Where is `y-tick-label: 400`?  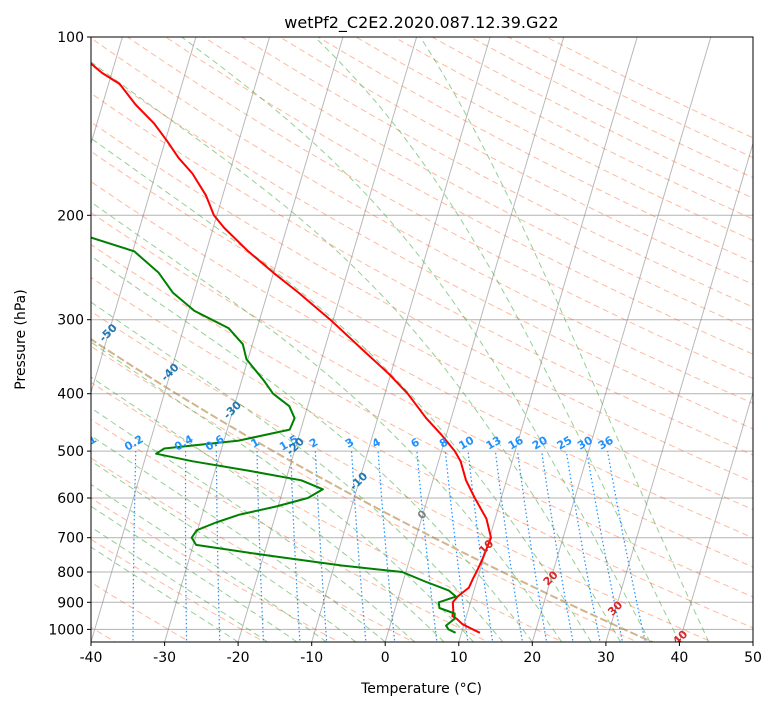
y-tick-label: 400 is located at coordinates (70, 395).